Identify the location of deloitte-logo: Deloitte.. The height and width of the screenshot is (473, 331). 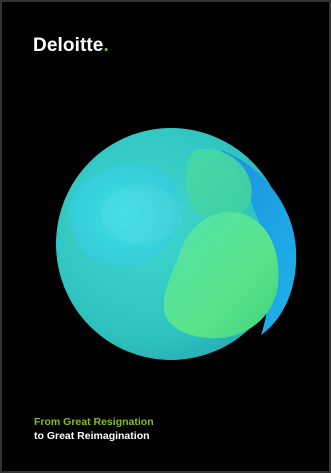
(71, 45).